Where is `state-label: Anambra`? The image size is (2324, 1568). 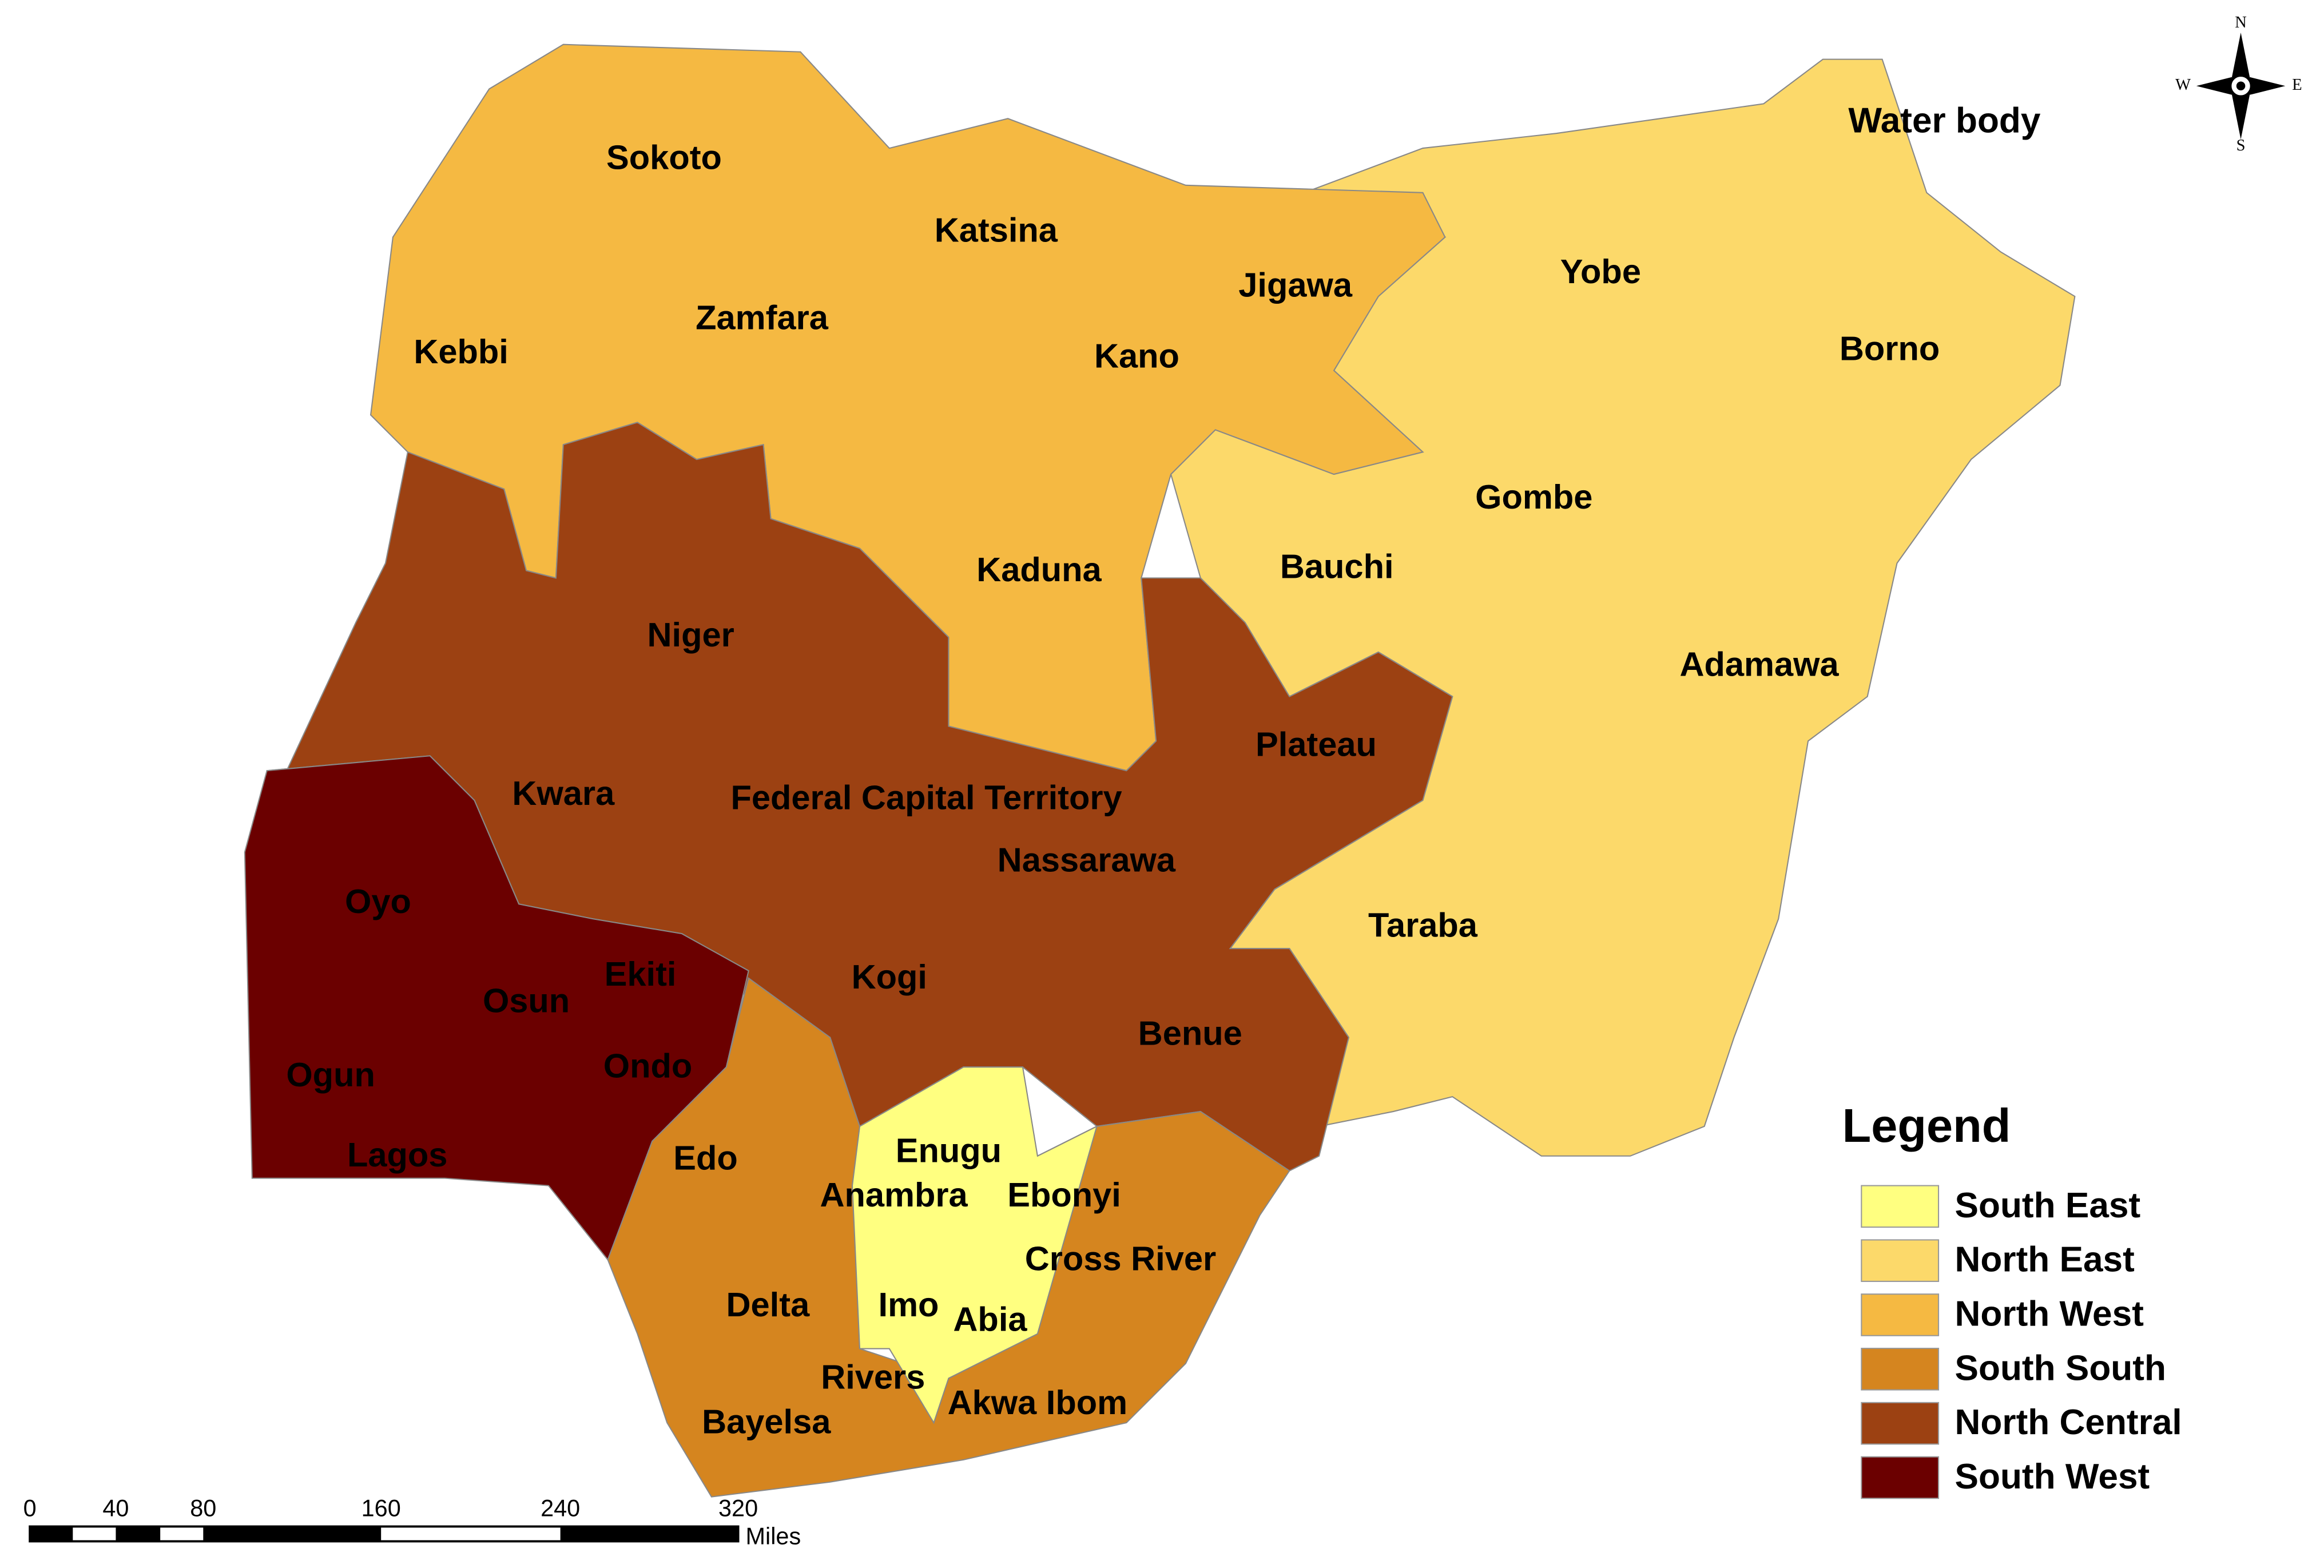
state-label: Anambra is located at coordinates (894, 1195).